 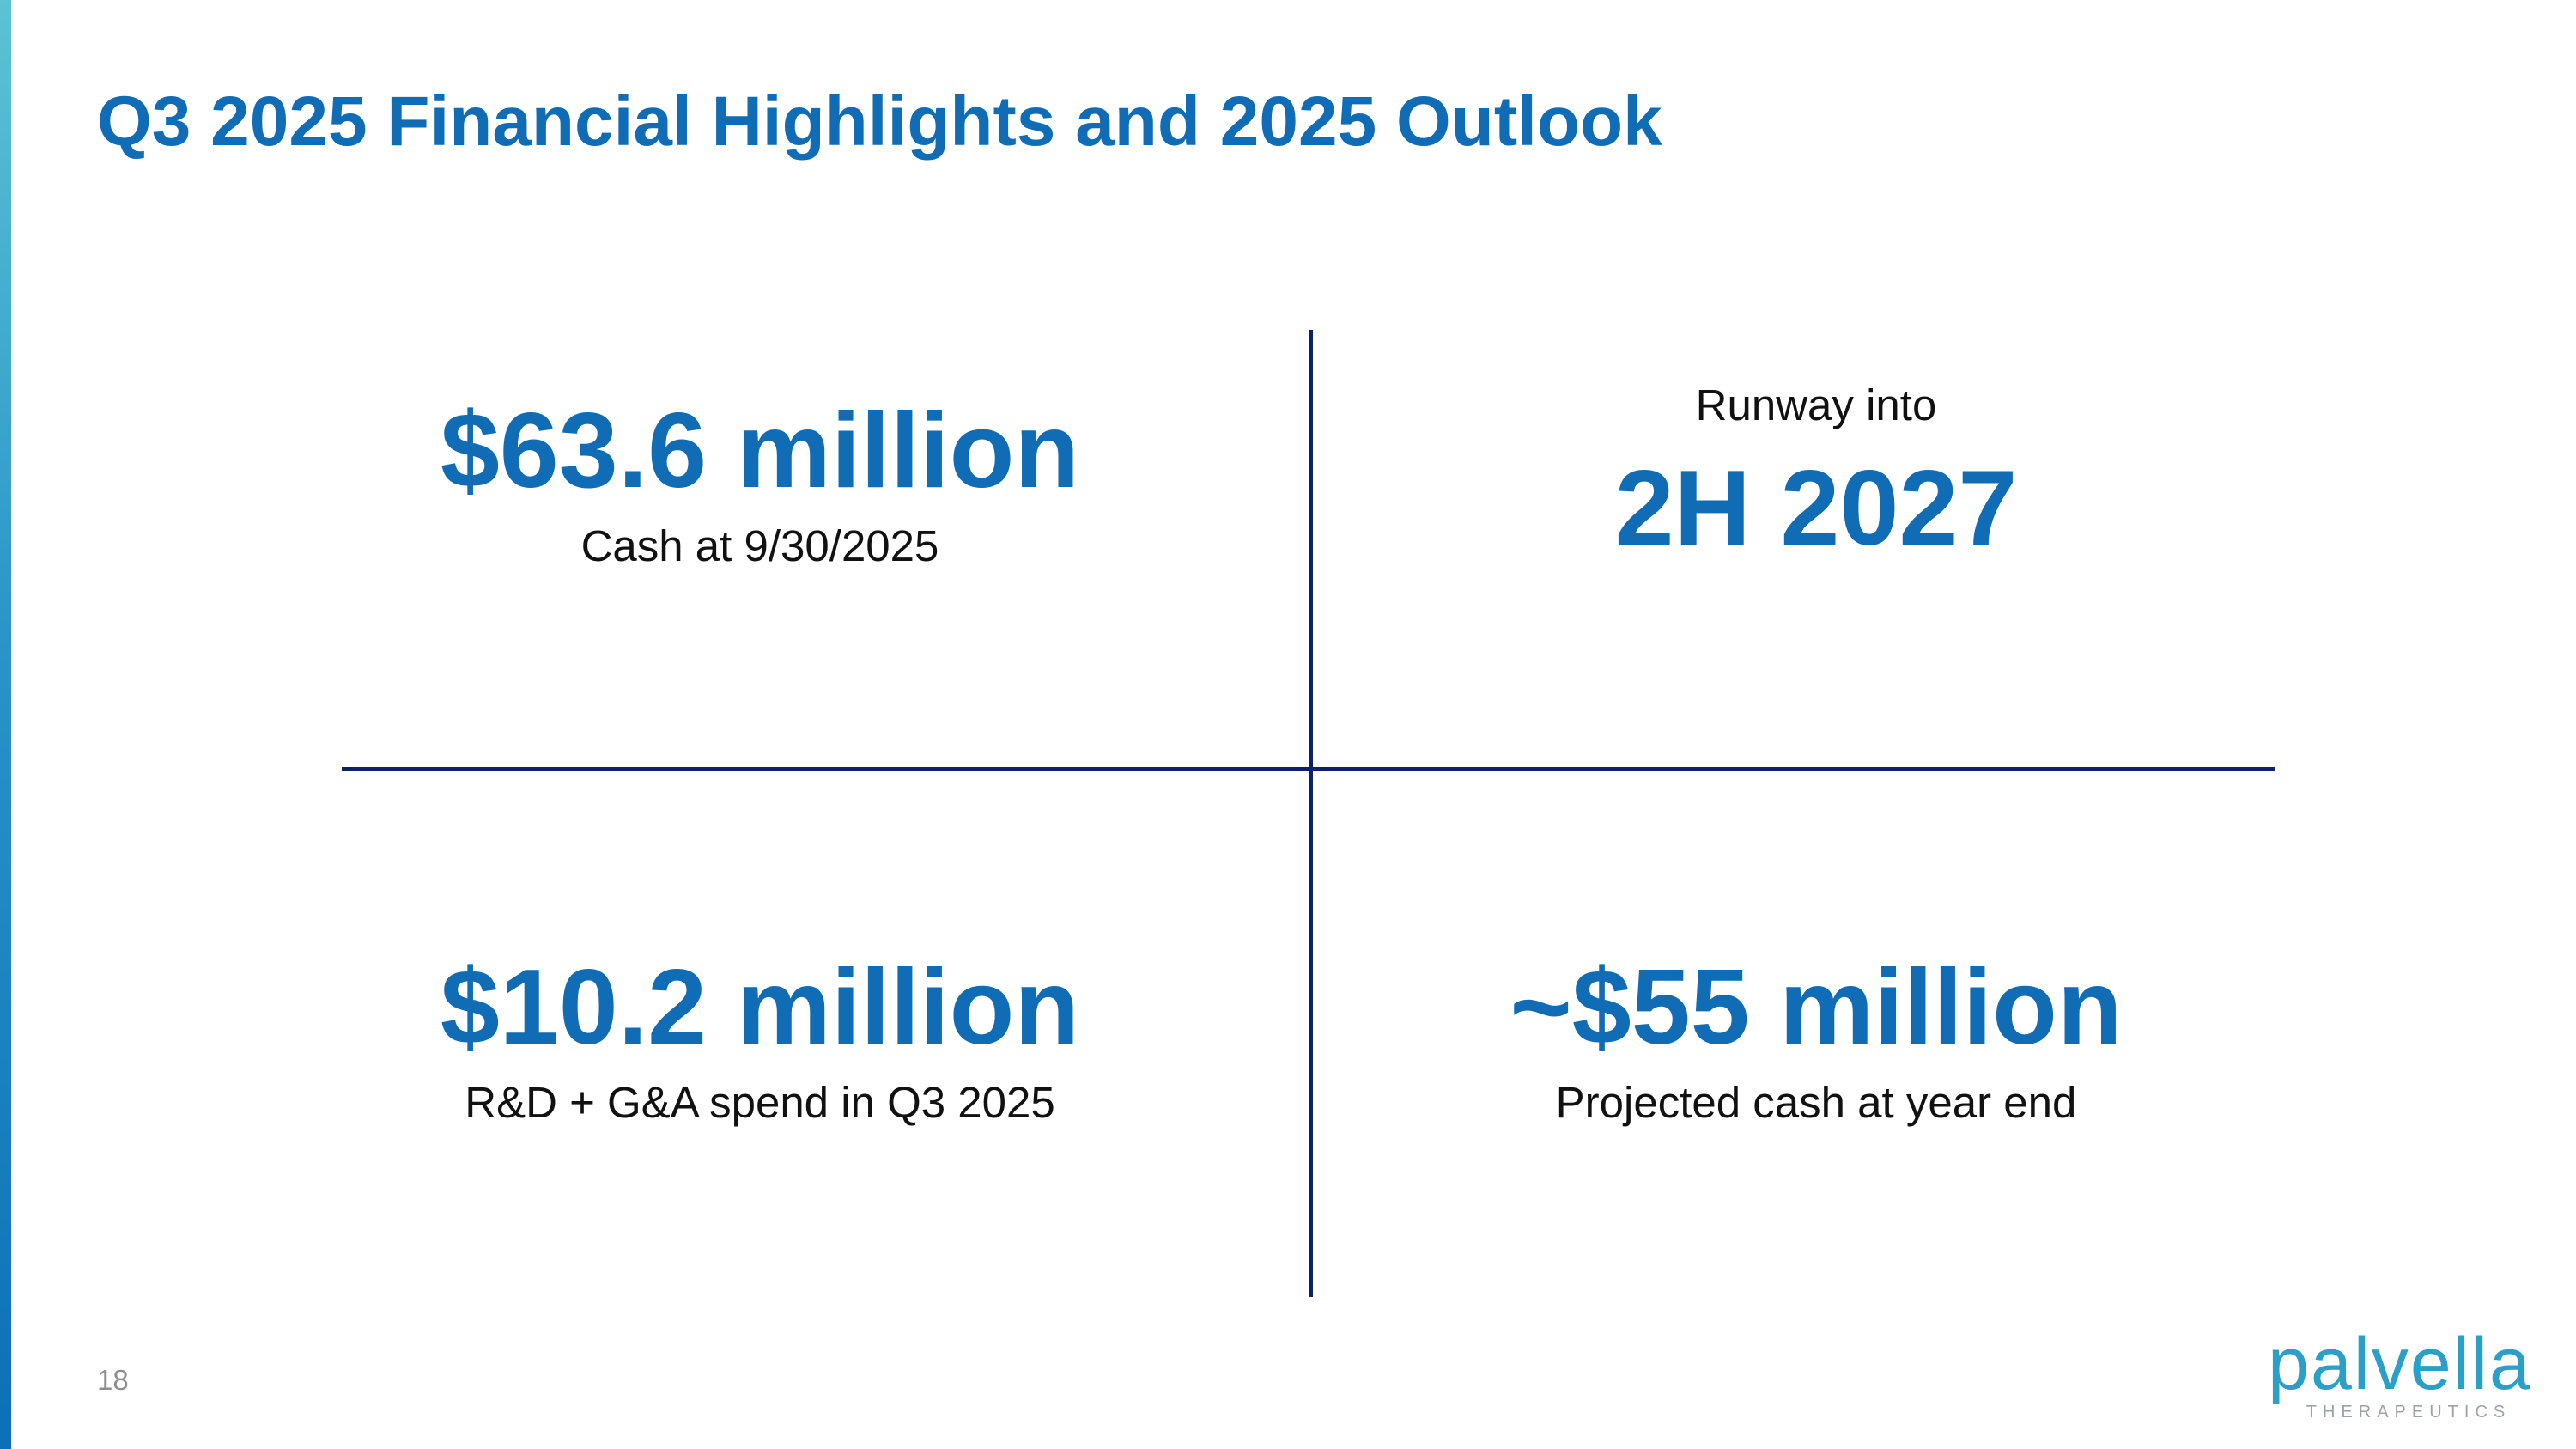 I want to click on projected-value: ~$55 million, so click(x=1816, y=1007).